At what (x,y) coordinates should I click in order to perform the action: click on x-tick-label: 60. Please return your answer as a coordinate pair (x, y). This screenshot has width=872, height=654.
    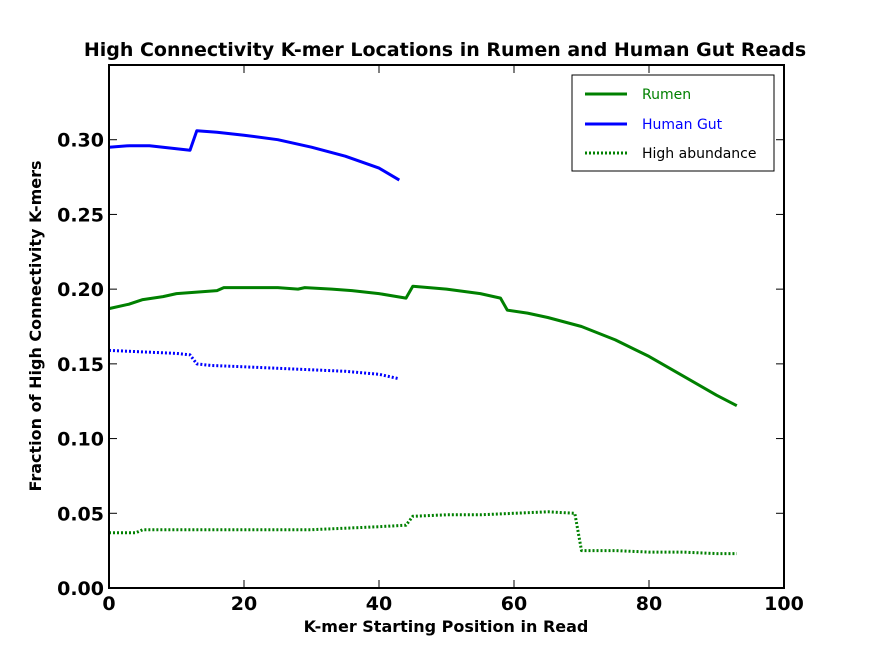
    Looking at the image, I should click on (514, 604).